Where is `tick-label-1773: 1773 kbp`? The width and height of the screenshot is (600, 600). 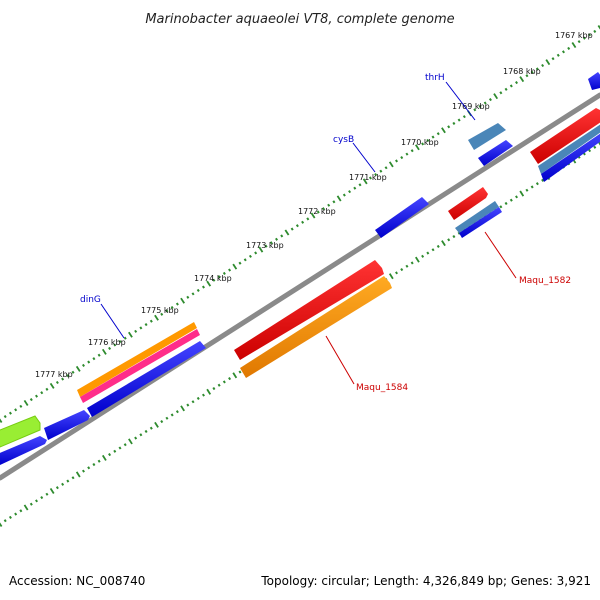 tick-label-1773: 1773 kbp is located at coordinates (265, 245).